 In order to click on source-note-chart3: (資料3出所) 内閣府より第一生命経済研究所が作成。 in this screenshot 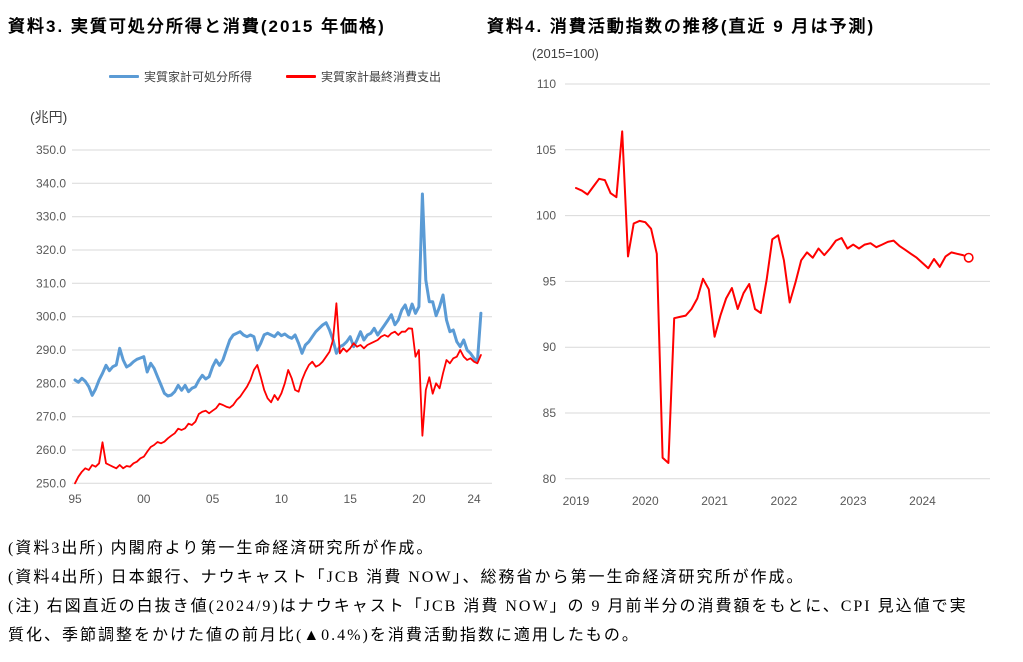, I will do `click(221, 548)`.